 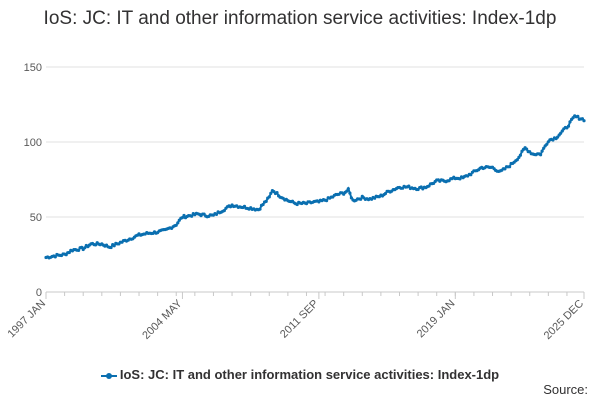 What do you see at coordinates (39, 293) in the screenshot?
I see `y-tick-label: 0` at bounding box center [39, 293].